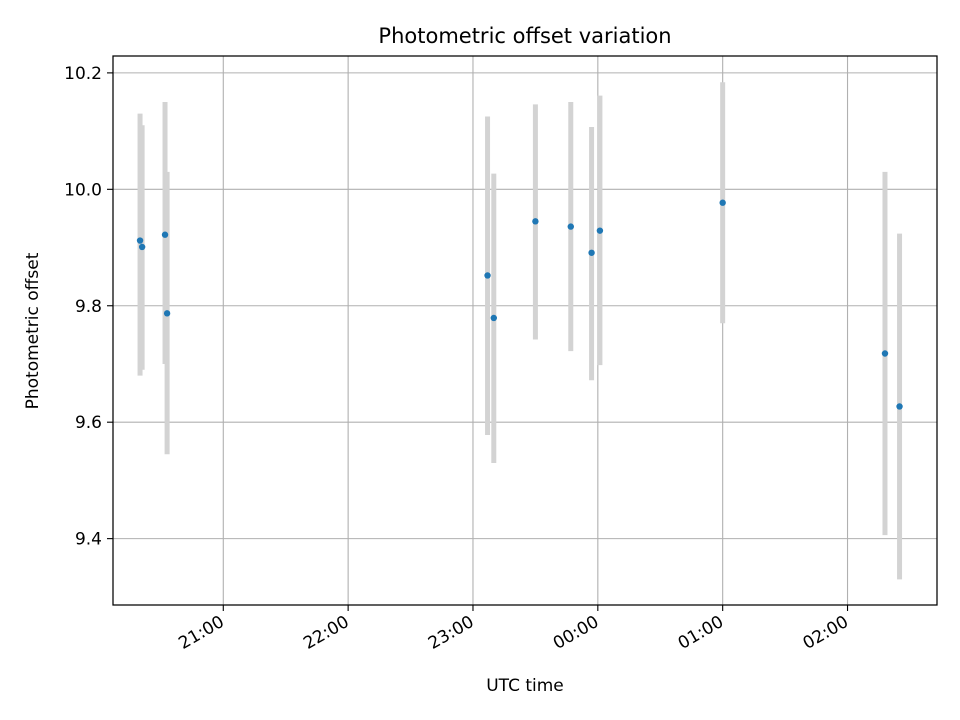 The image size is (960, 720). Describe the element at coordinates (83, 74) in the screenshot. I see `y-tick-label: 10.2` at that location.